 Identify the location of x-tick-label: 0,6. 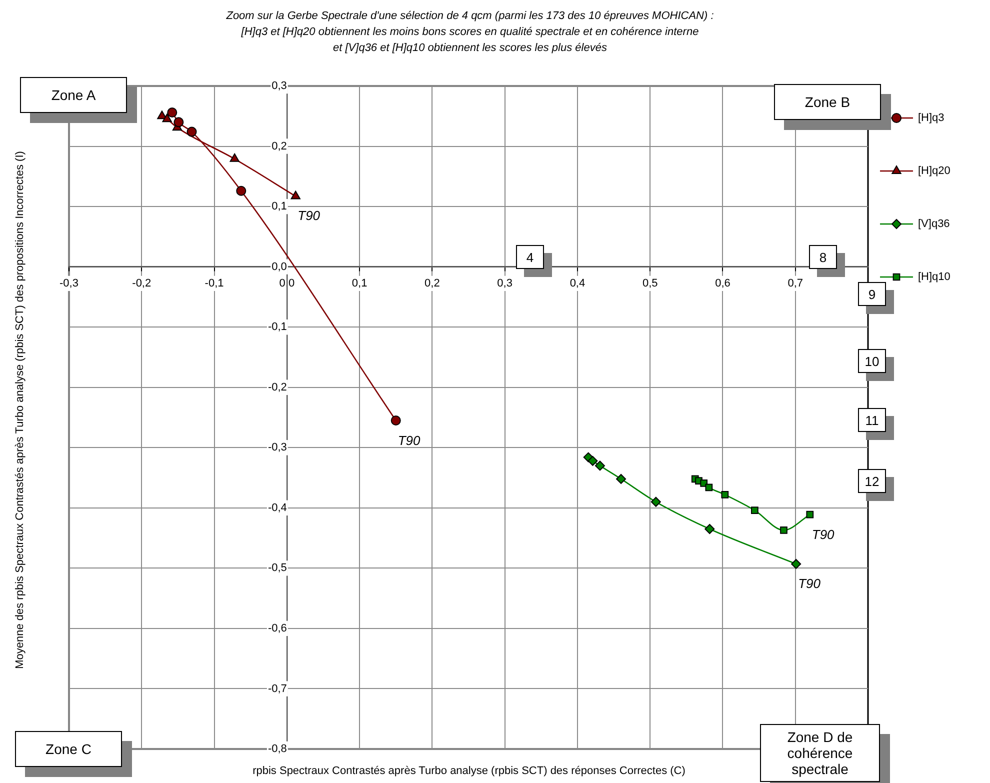
(722, 283).